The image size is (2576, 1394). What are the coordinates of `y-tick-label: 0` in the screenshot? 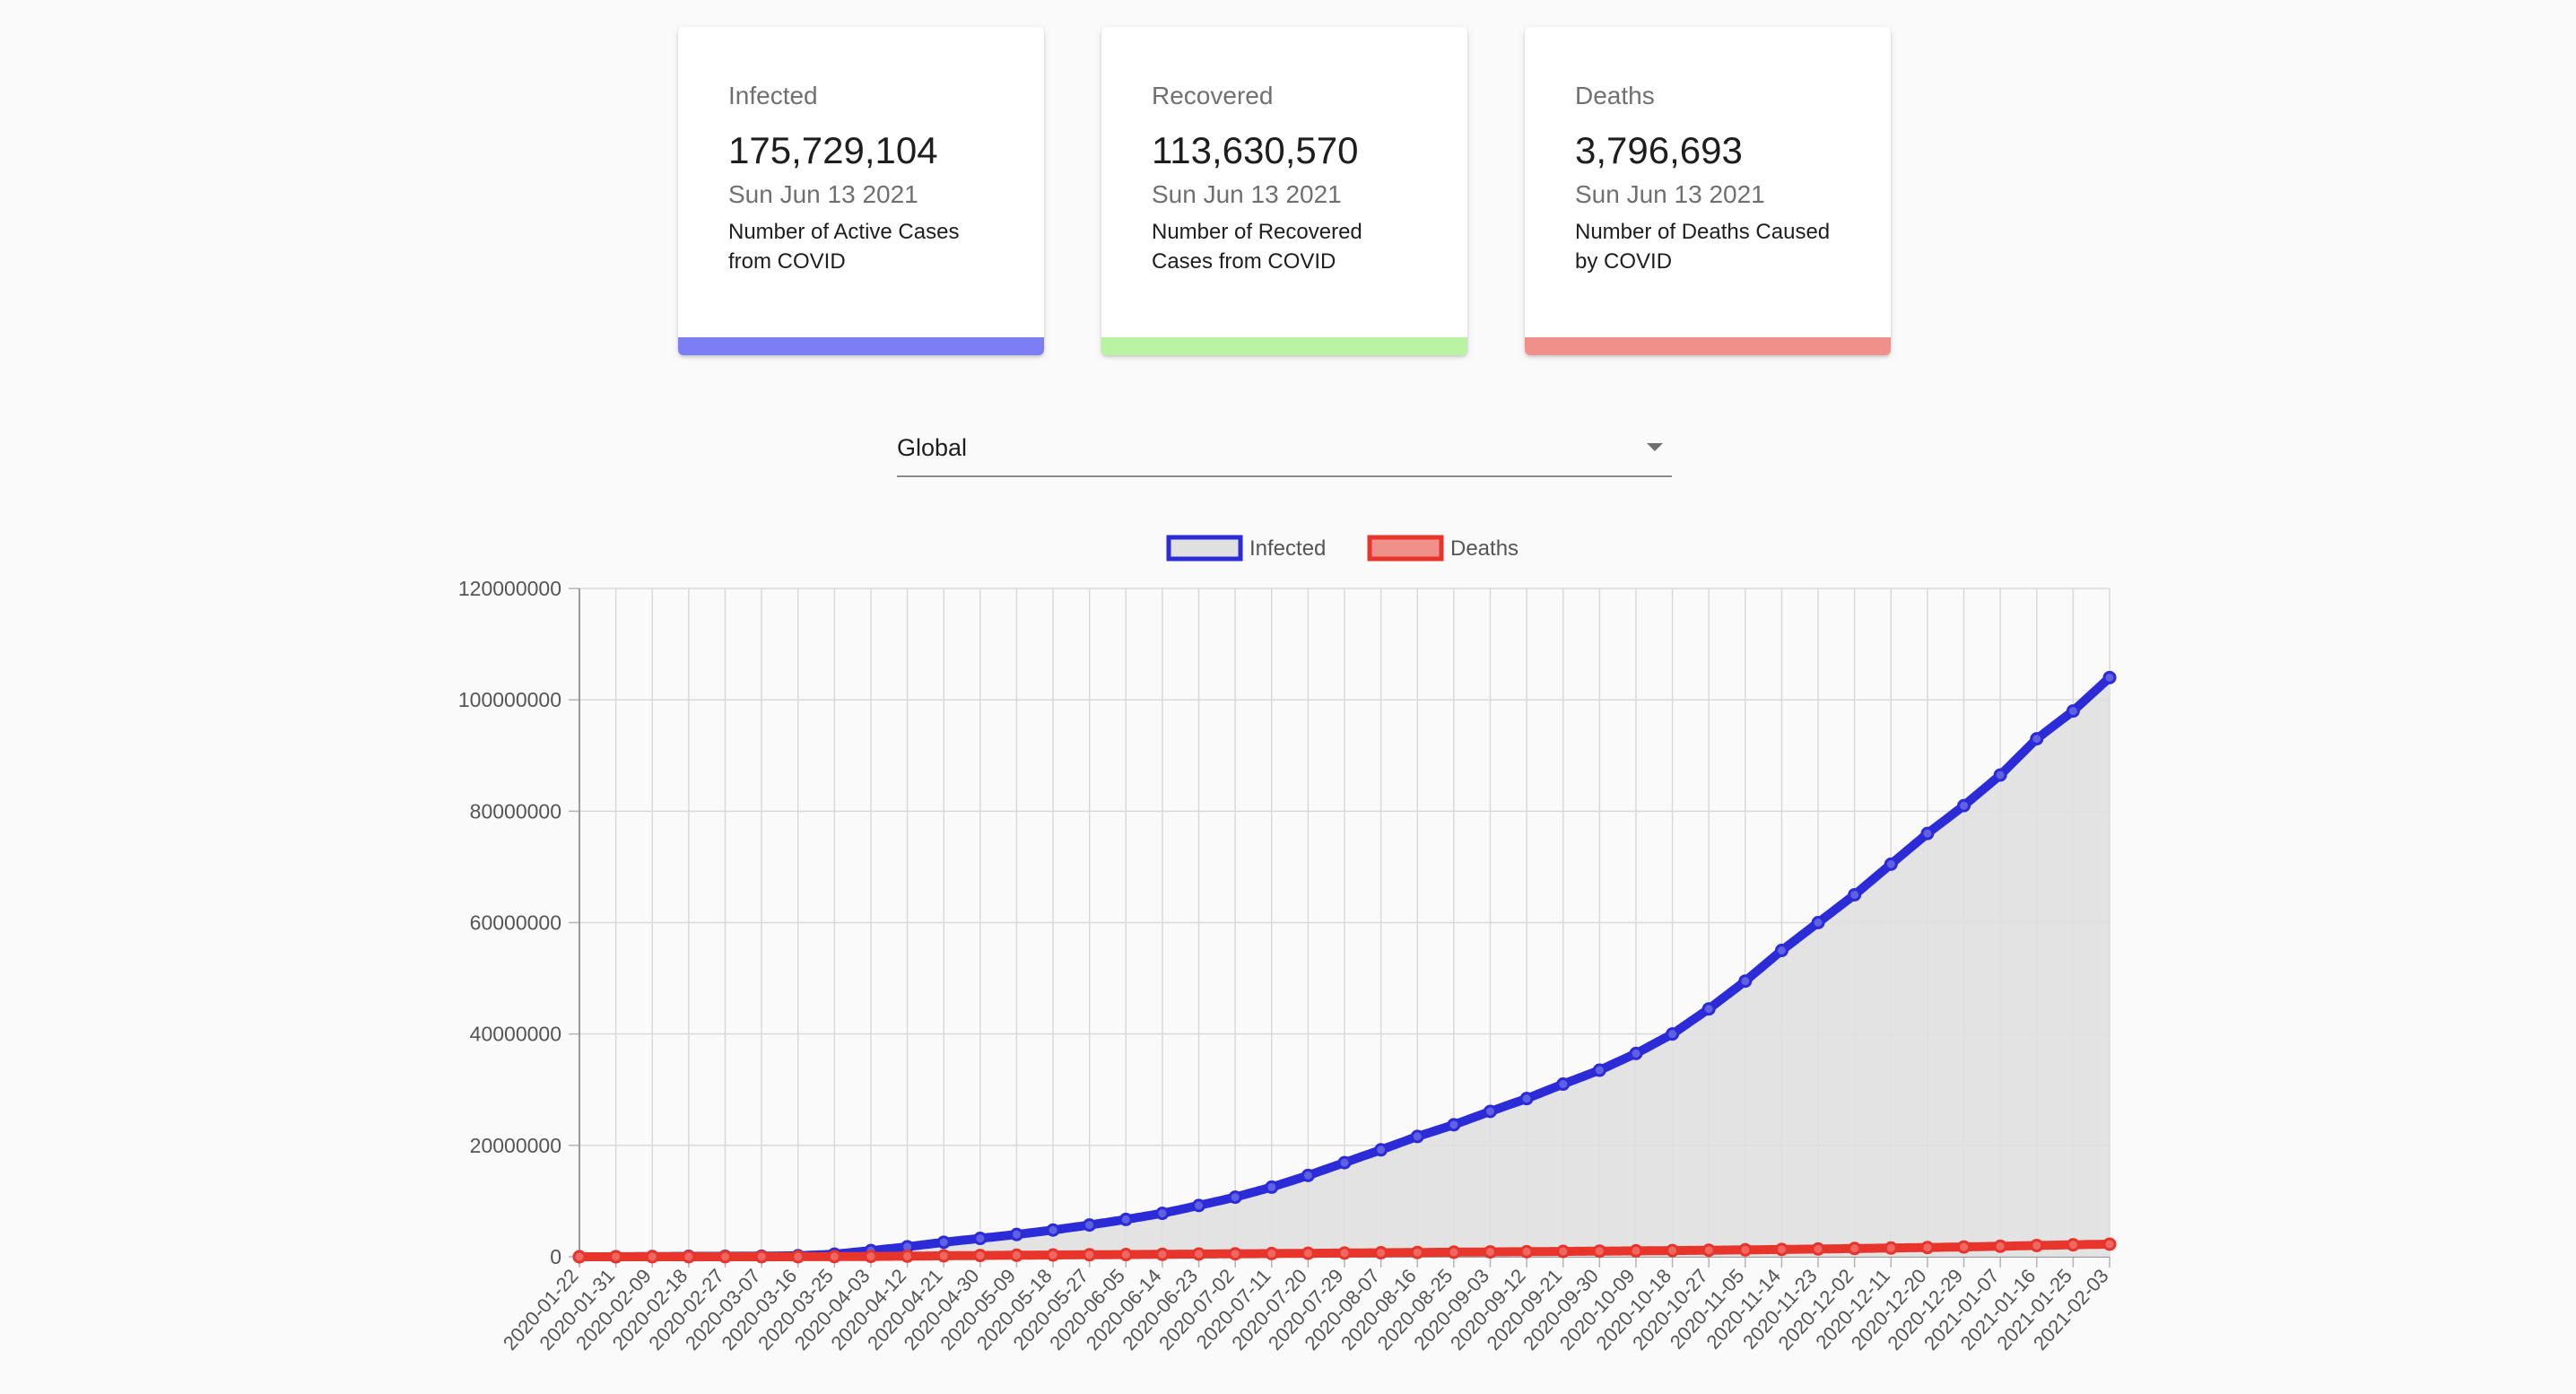 It's located at (555, 1256).